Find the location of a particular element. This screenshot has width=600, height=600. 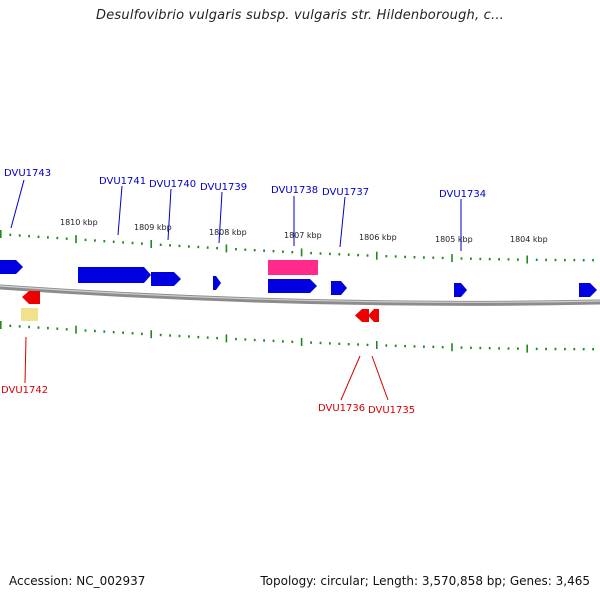

scale-label-1804: 1804 kbp is located at coordinates (529, 239).